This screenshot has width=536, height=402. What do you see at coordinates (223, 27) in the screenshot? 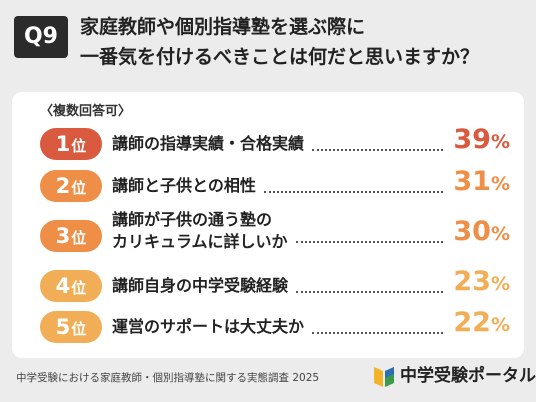
I see `question-title-line-1: 家庭教師や個別指導塾を選ぶ際に` at bounding box center [223, 27].